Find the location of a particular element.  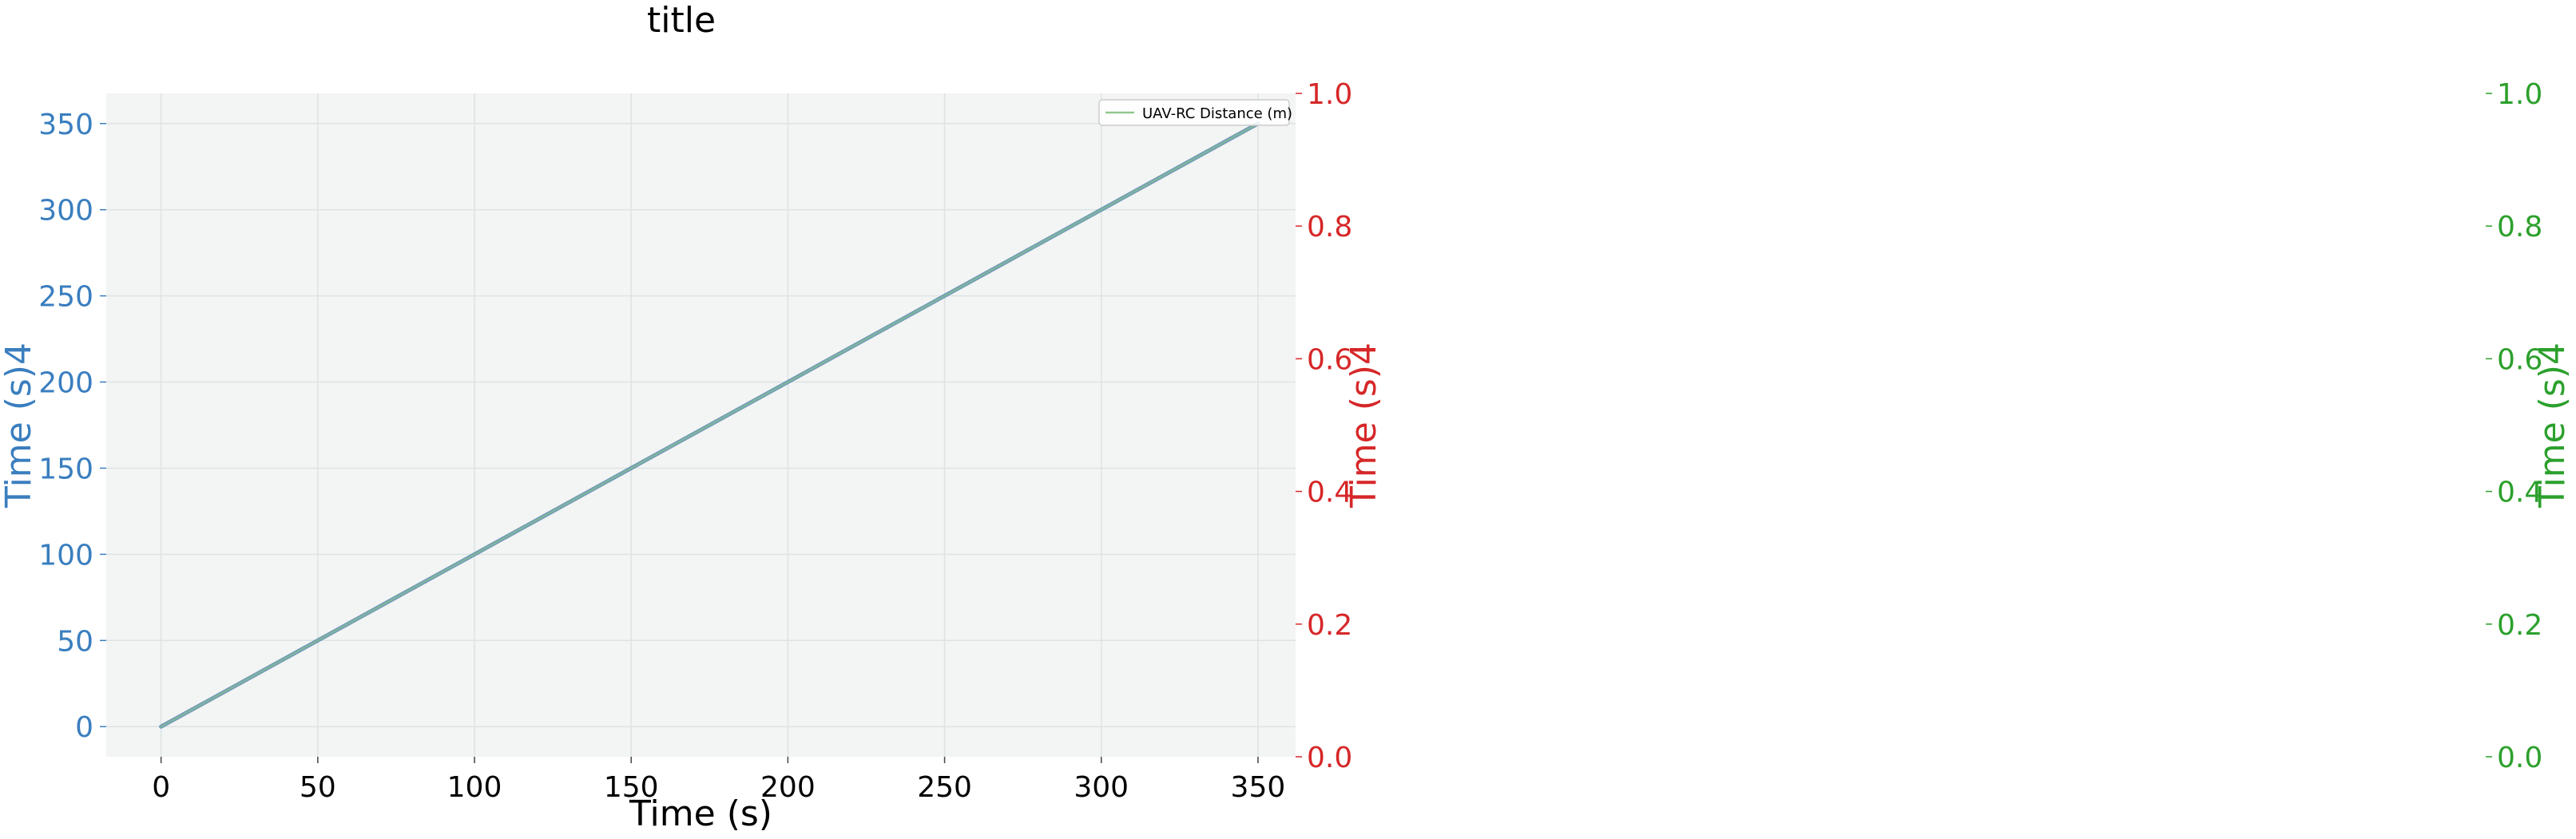

legend: UAV-RC Distance (m) is located at coordinates (1195, 112).